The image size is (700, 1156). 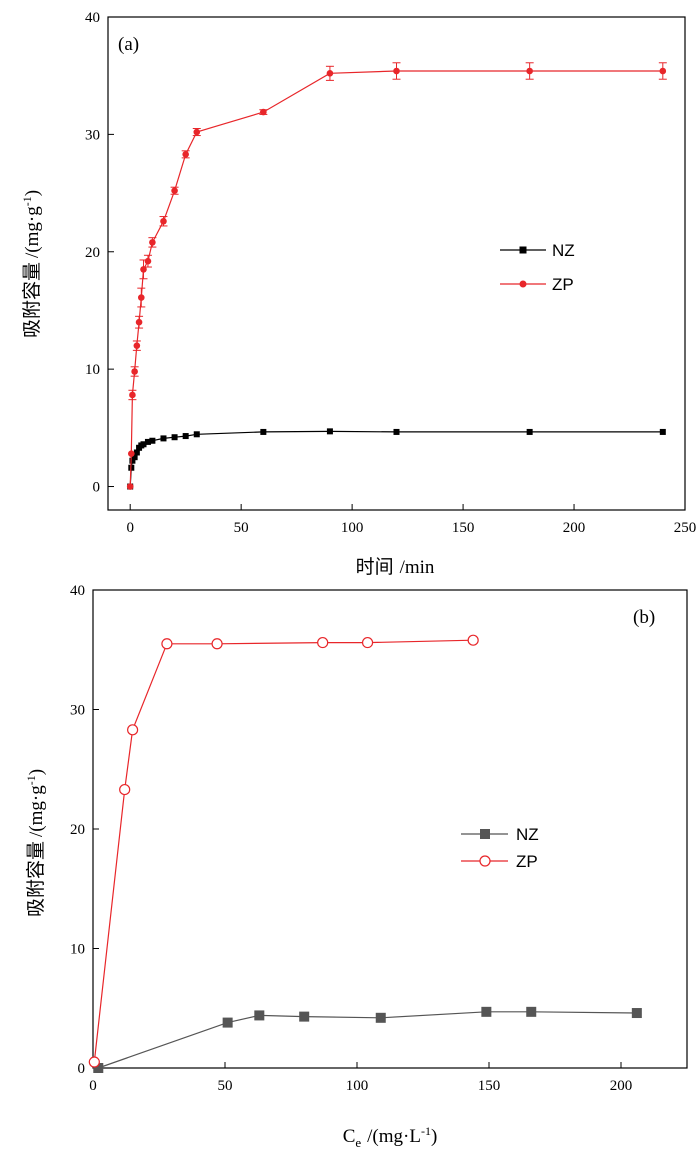 What do you see at coordinates (411, 520) in the screenshot?
I see `panel-a-x-axis: 0 50 100 150 200 250` at bounding box center [411, 520].